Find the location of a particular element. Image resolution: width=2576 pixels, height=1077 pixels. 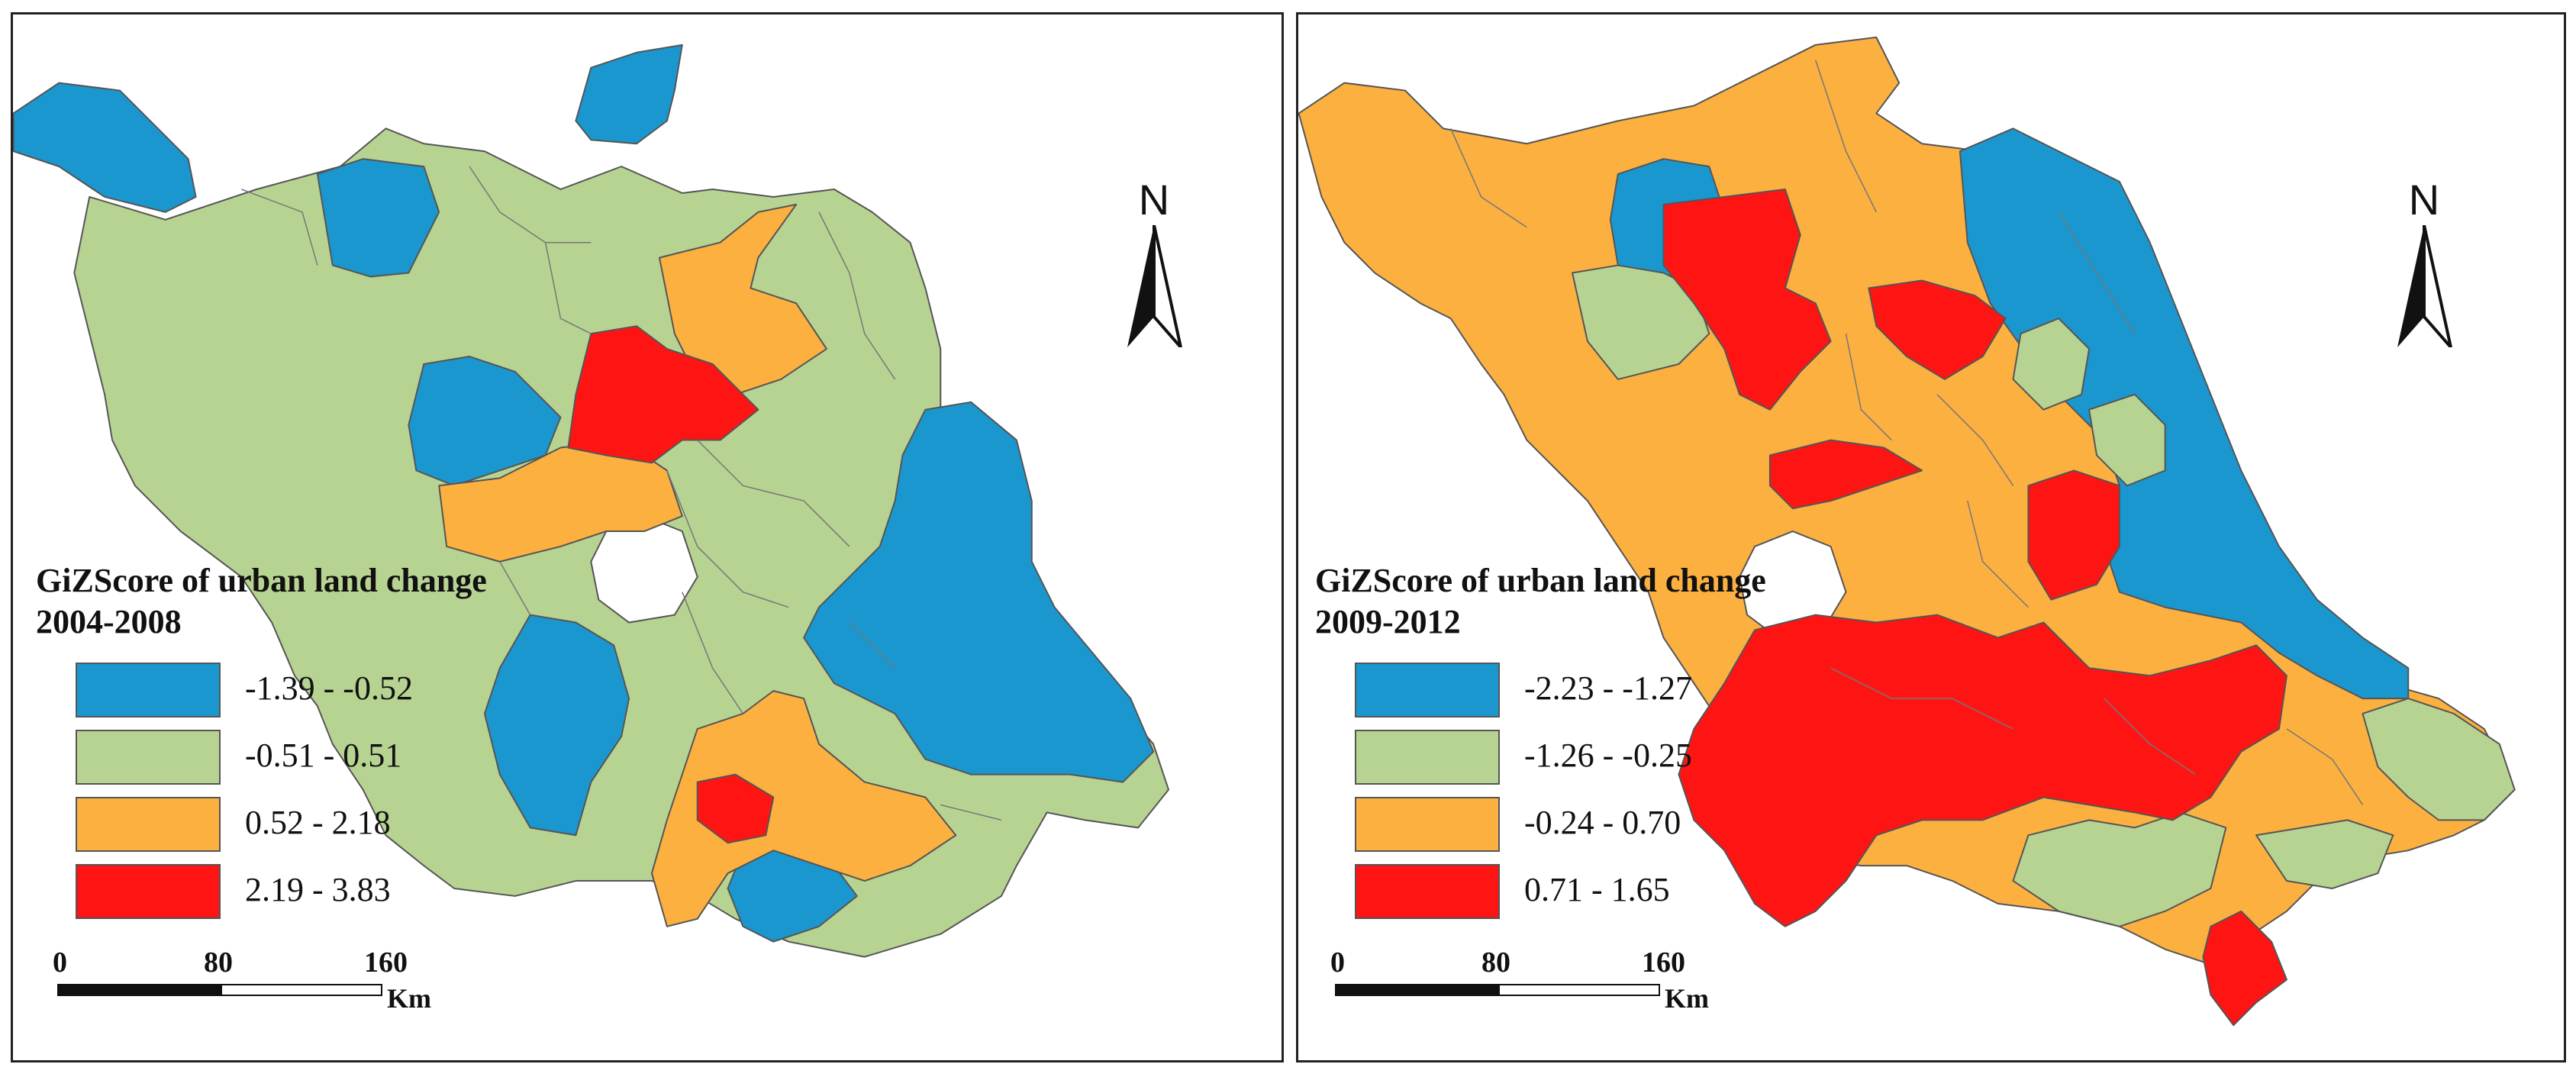

legend-label: 2.19 - 3.83 is located at coordinates (318, 889).